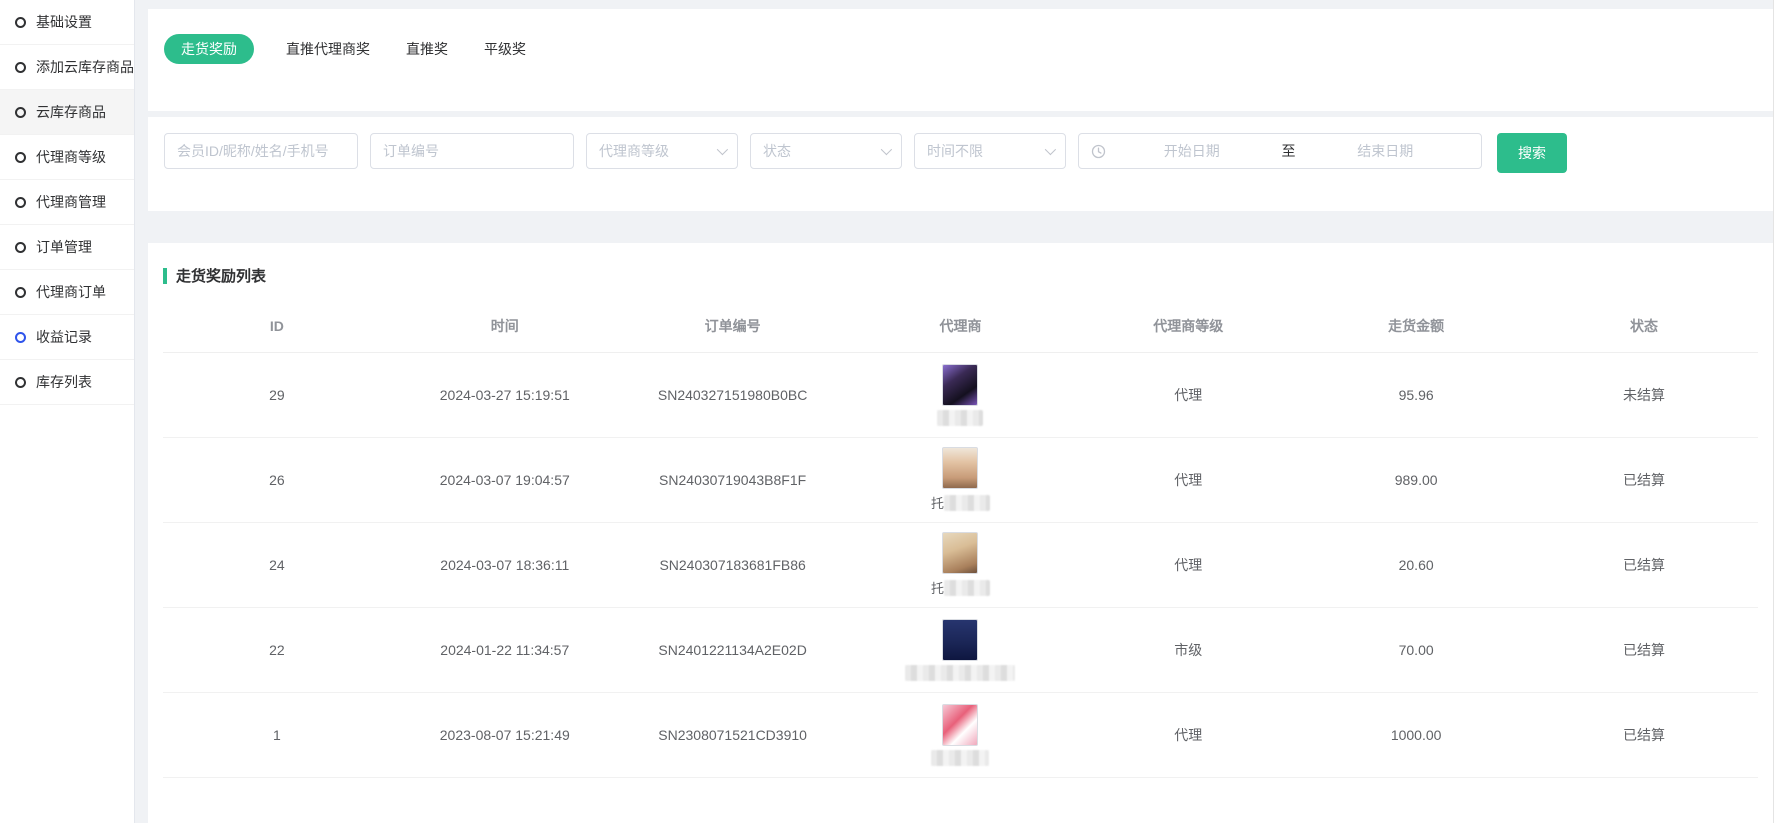  What do you see at coordinates (504, 650) in the screenshot?
I see `cell-time: 2024-01-22 11:34:57` at bounding box center [504, 650].